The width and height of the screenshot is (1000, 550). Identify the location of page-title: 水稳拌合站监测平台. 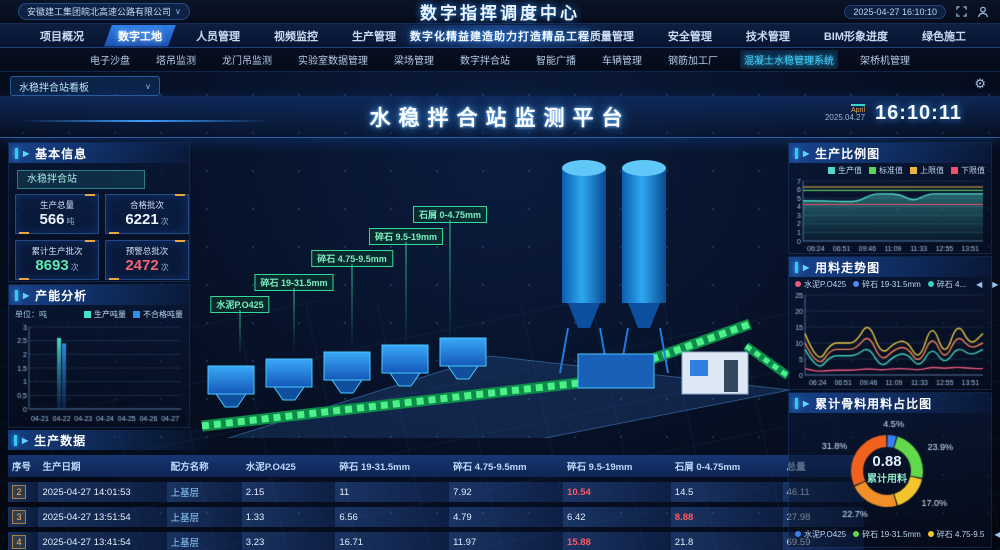
(500, 118).